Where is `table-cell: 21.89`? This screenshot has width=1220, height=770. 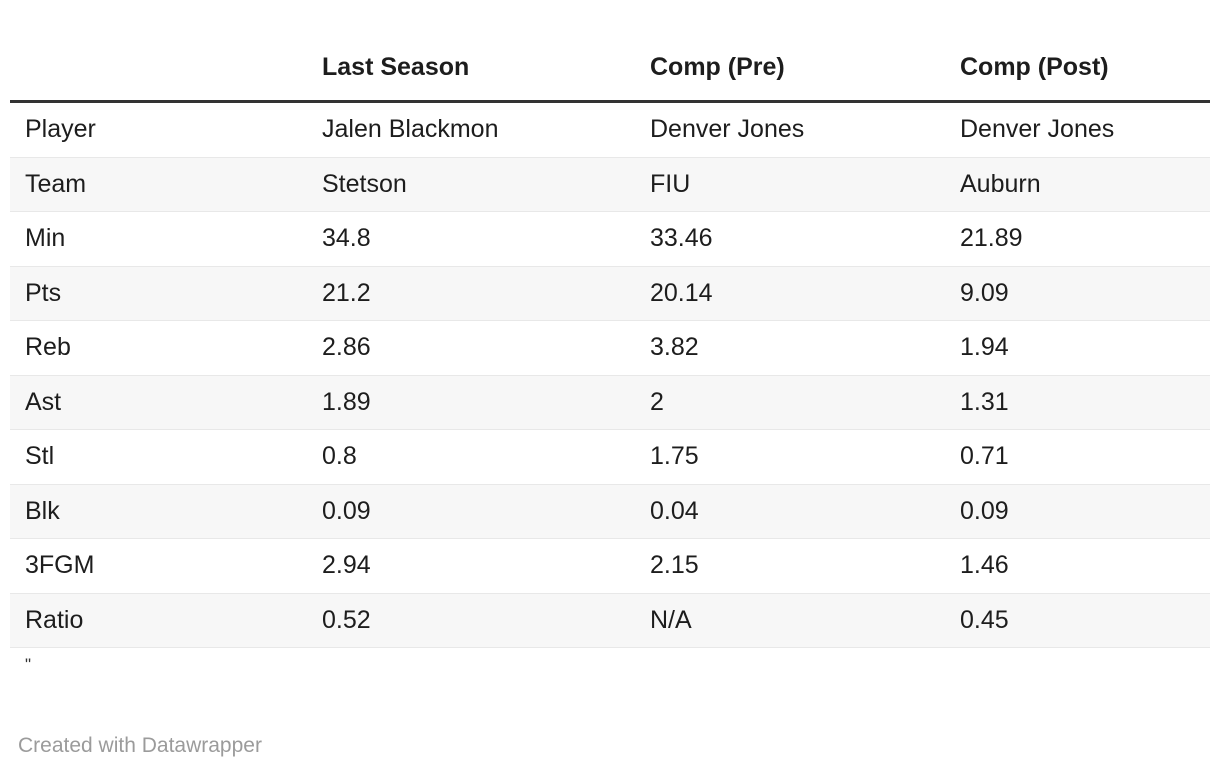 table-cell: 21.89 is located at coordinates (1077, 239).